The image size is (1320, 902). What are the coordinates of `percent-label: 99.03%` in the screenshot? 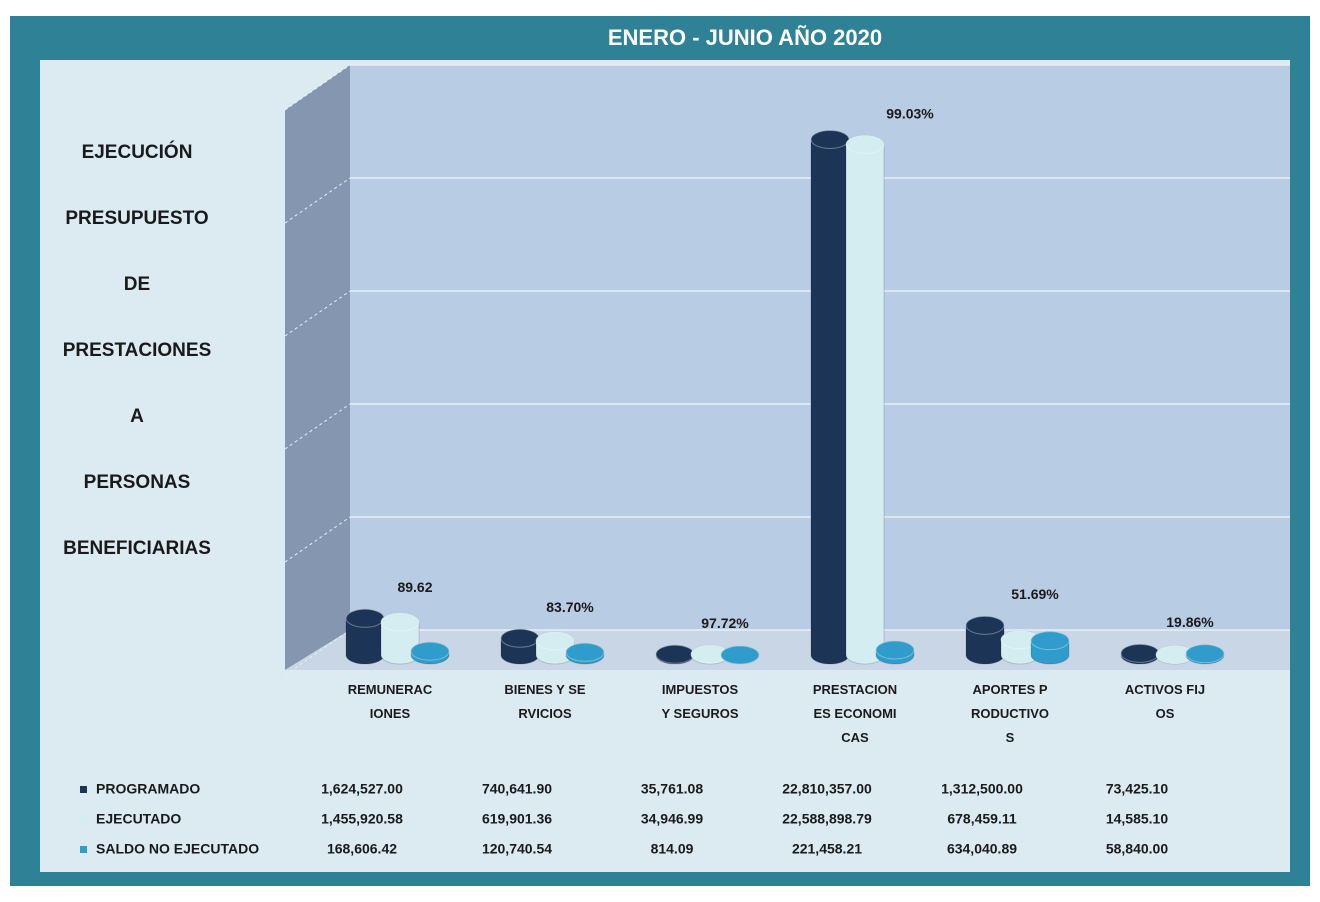 It's located at (910, 114).